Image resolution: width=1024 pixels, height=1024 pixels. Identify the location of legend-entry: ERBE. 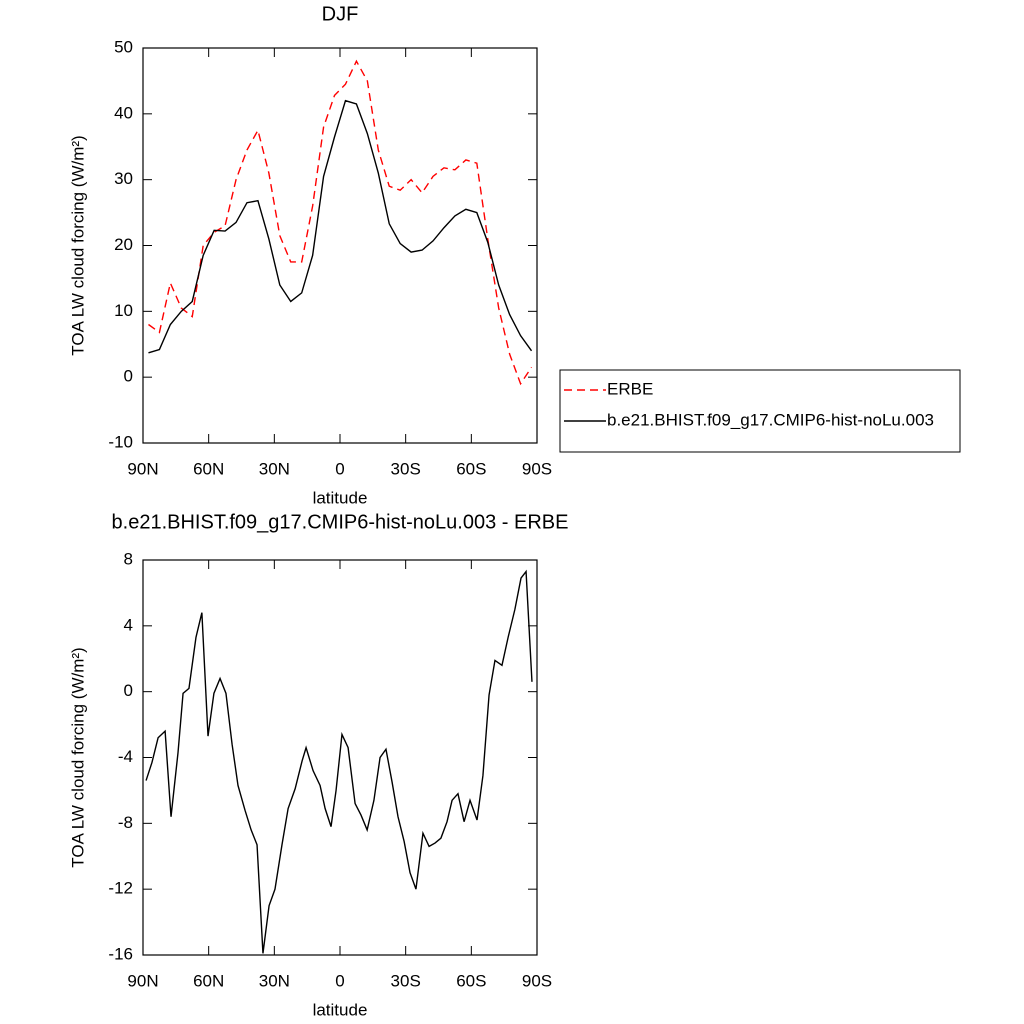
(630, 388).